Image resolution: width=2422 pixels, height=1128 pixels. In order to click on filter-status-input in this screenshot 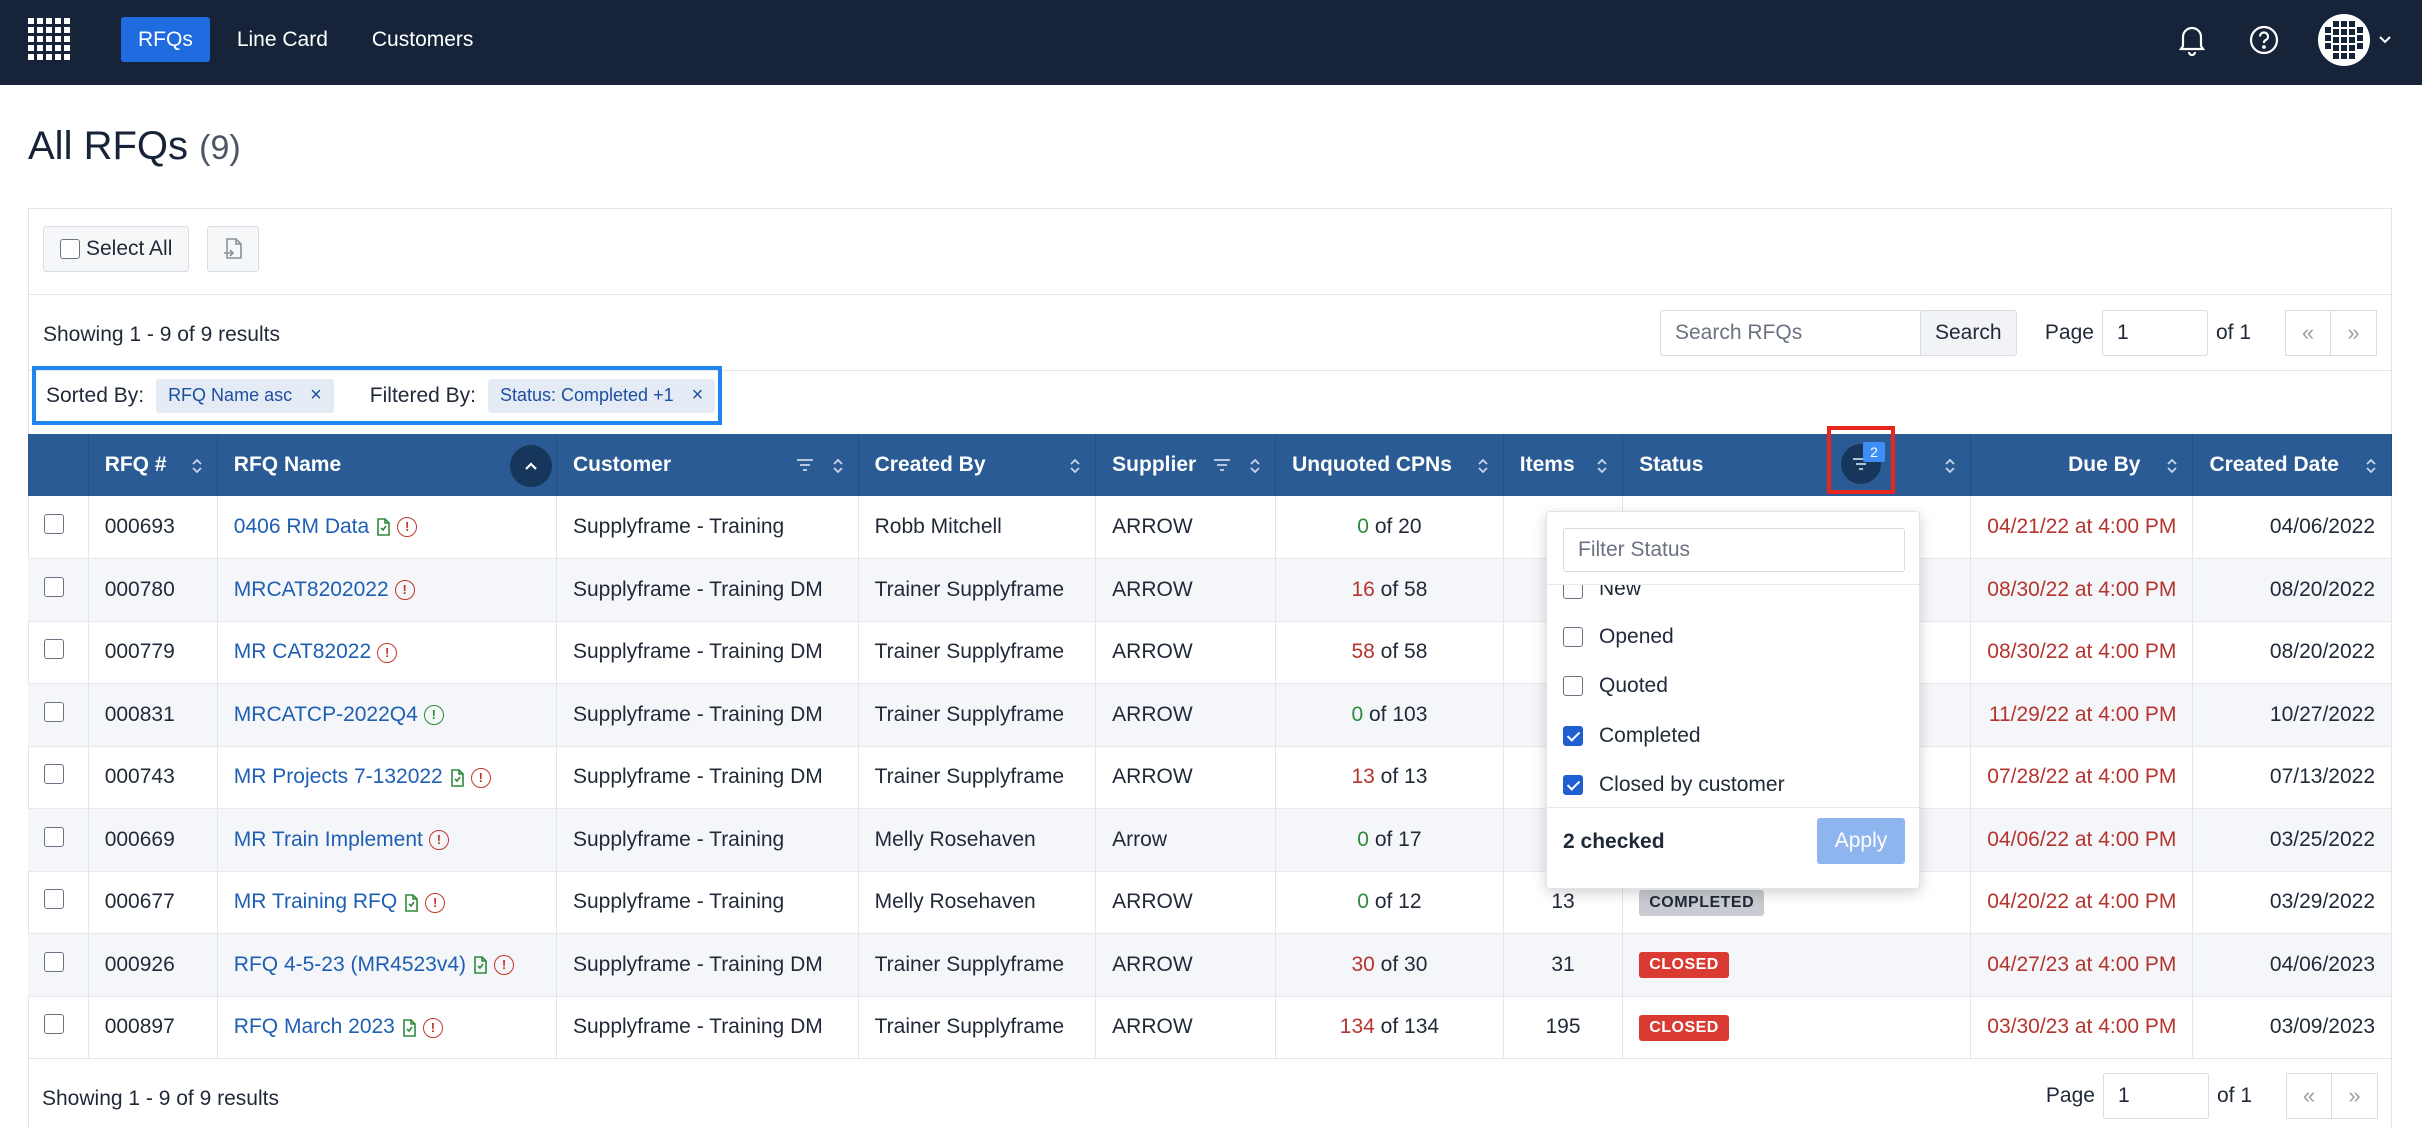, I will do `click(1734, 550)`.